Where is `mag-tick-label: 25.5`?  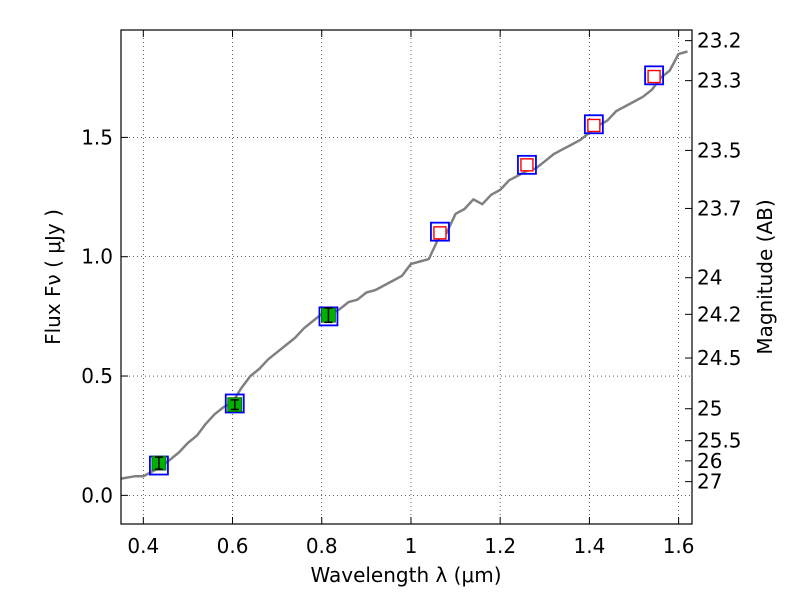 mag-tick-label: 25.5 is located at coordinates (719, 441).